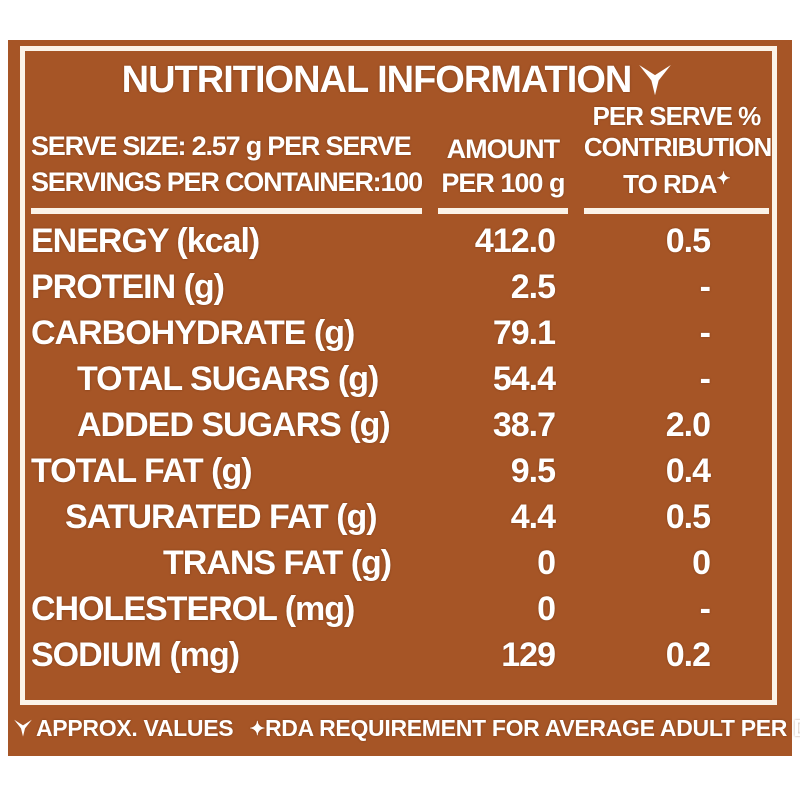  I want to click on table-row: SODIUM (mg) 129 0.2, so click(398, 655).